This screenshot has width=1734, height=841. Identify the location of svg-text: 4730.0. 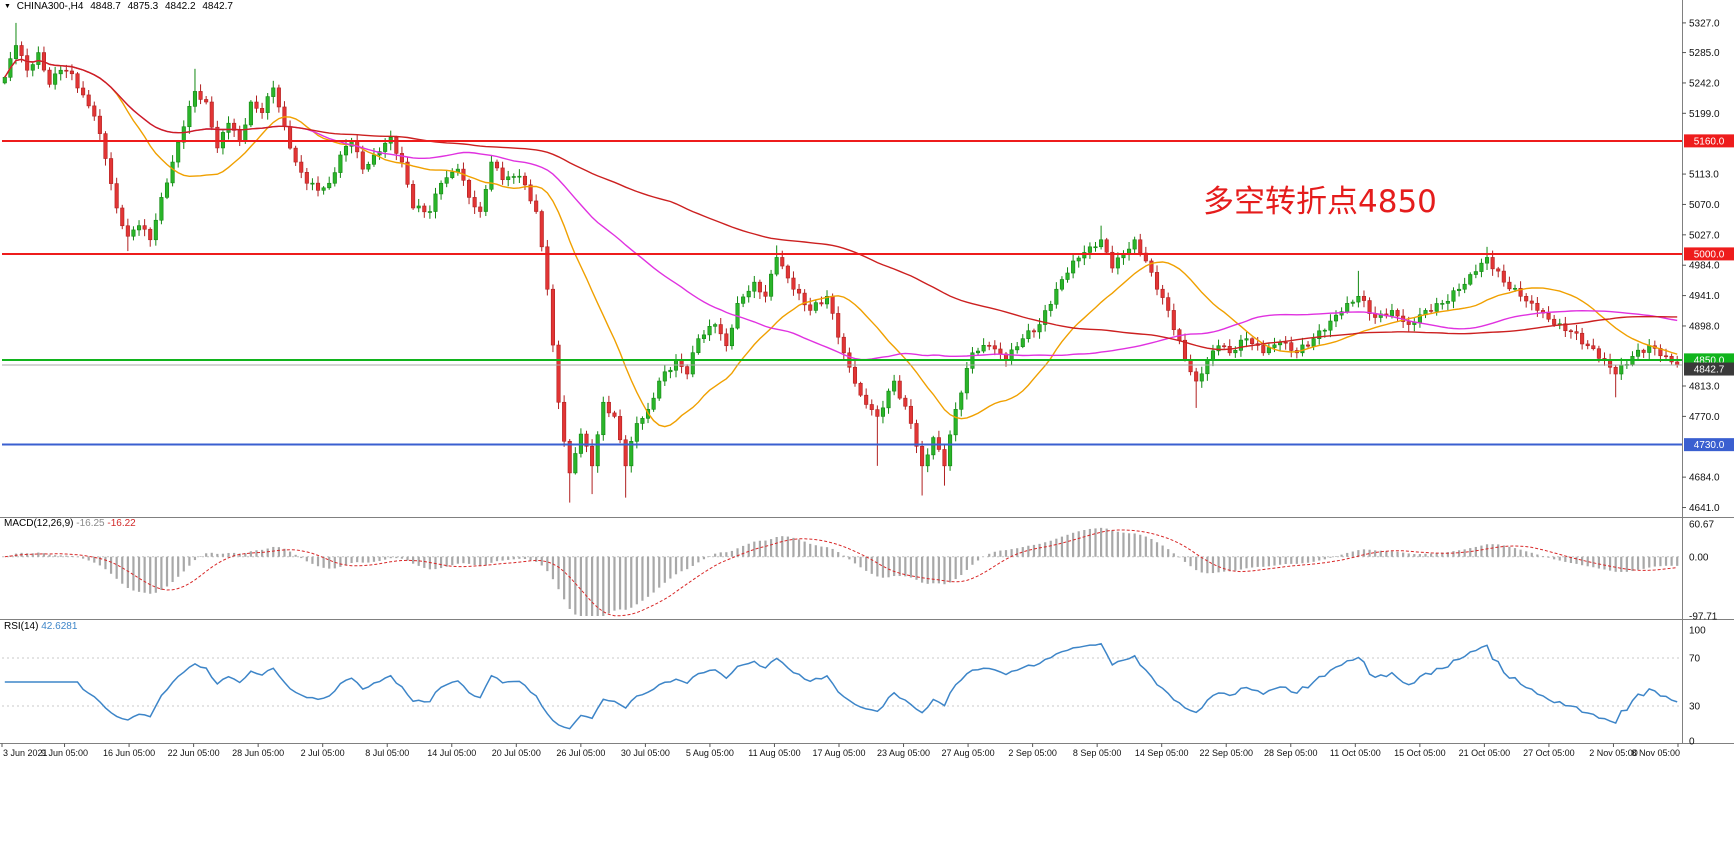
(1709, 445).